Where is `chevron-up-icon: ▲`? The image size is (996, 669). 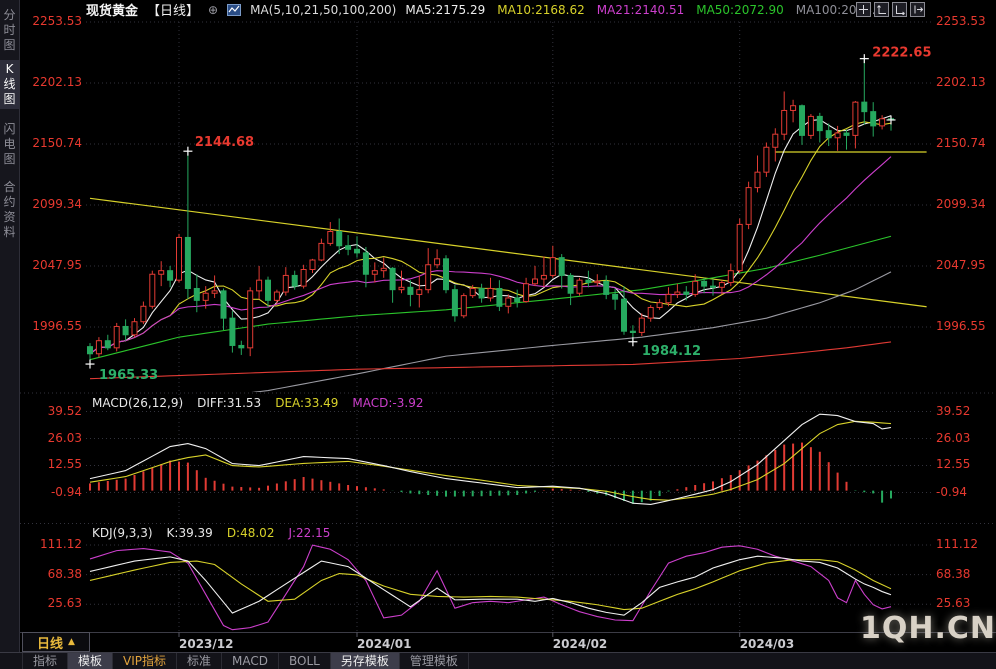
chevron-up-icon: ▲ is located at coordinates (71, 642).